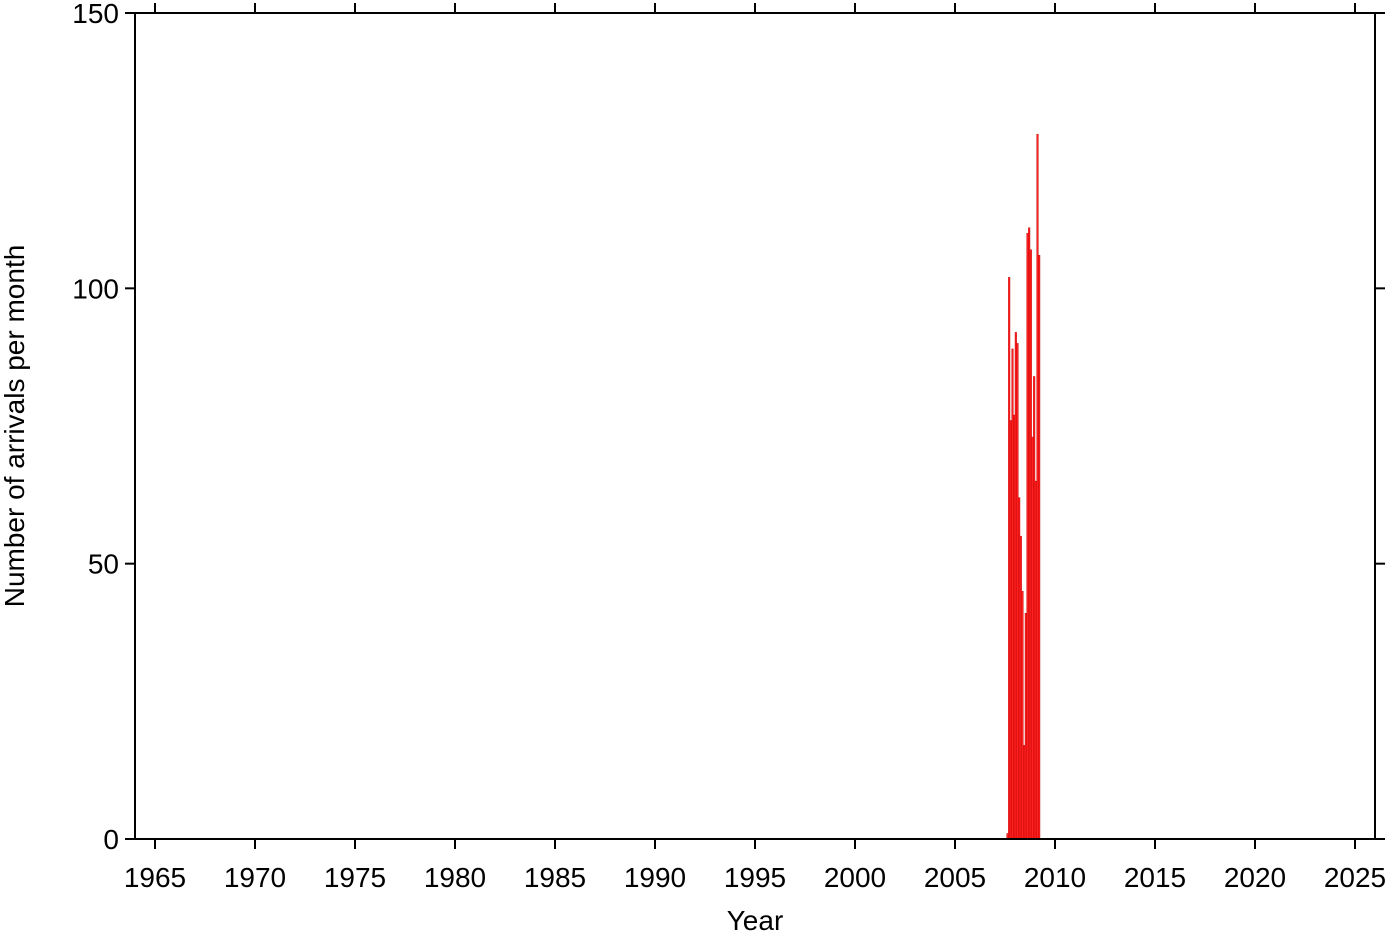 This screenshot has width=1400, height=947. Describe the element at coordinates (955, 877) in the screenshot. I see `x-tick-label: 2005` at that location.